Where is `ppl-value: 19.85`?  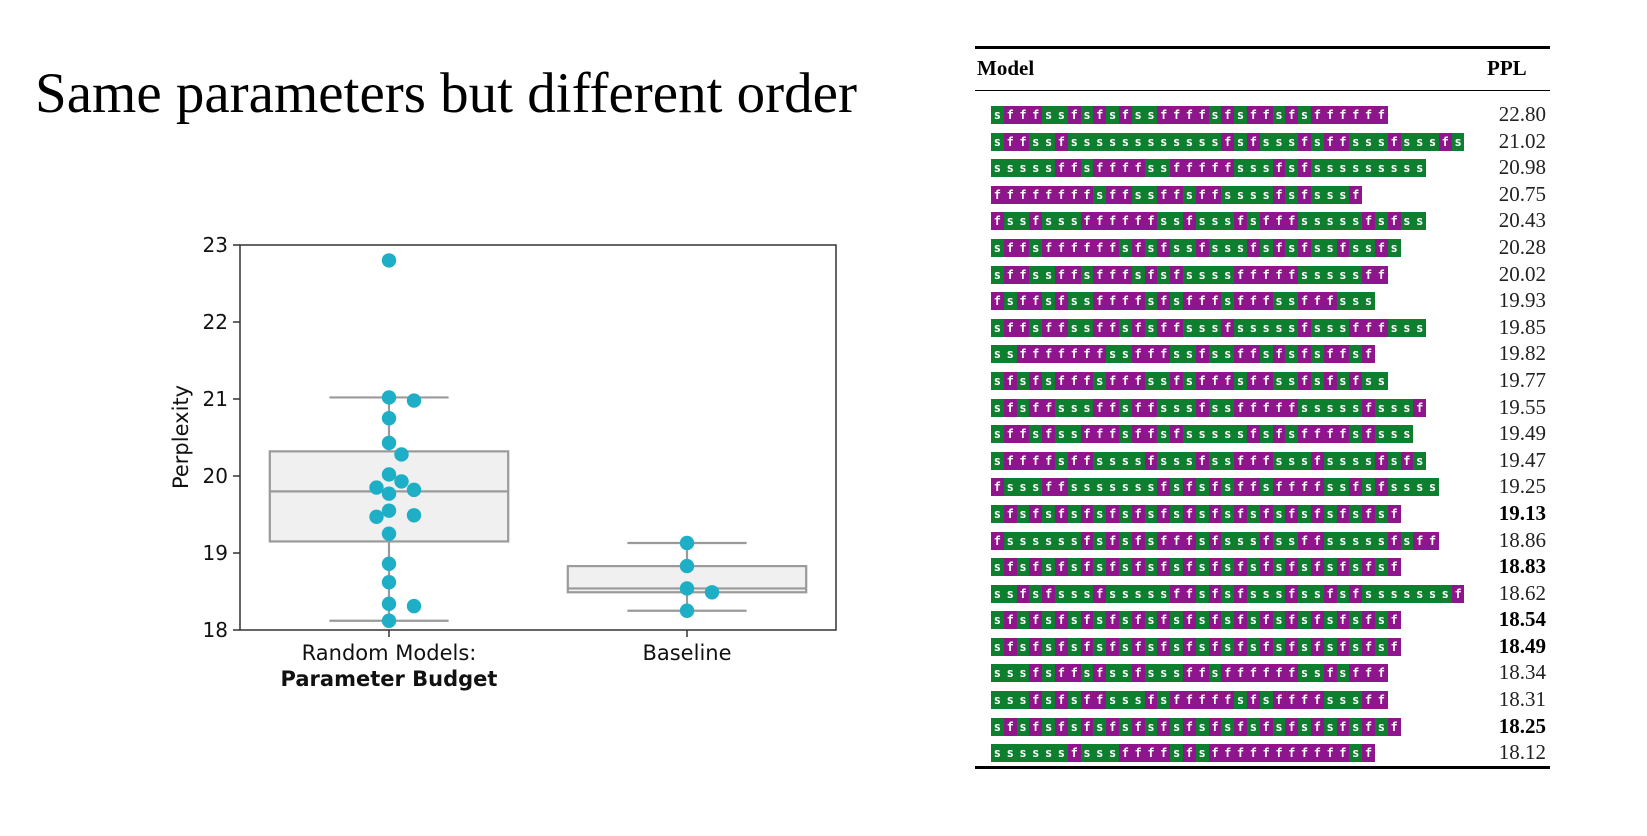 ppl-value: 19.85 is located at coordinates (1522, 326).